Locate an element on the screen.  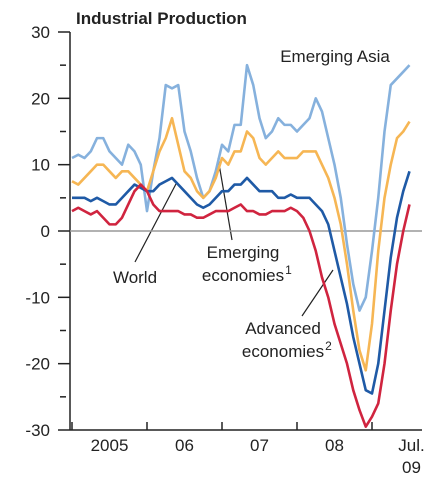
series-label: World is located at coordinates (135, 277).